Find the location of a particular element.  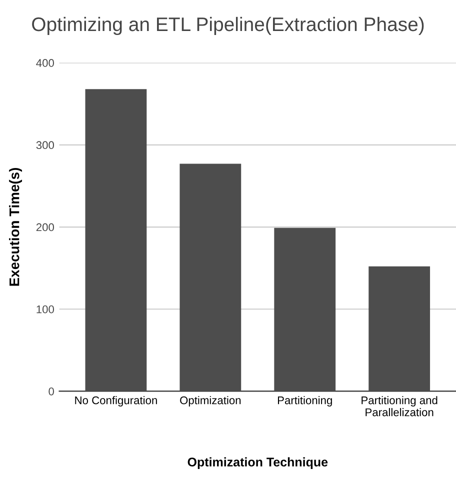

x-tick-label: Partitioning is located at coordinates (305, 401).